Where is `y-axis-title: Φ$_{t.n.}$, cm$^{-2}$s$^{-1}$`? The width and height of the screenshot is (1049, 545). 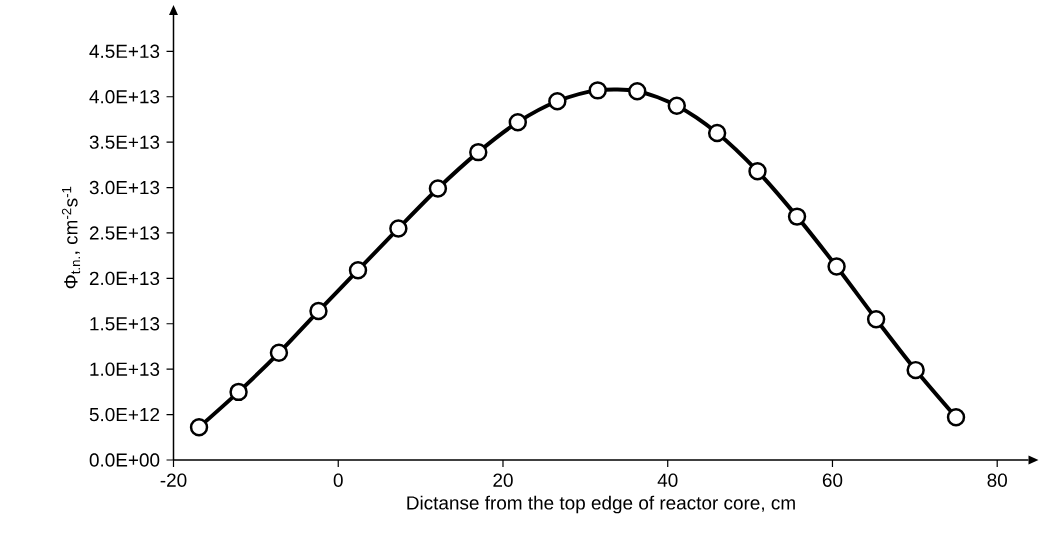 y-axis-title: Φ$_{t.n.}$, cm$^{-2}$s$^{-1}$ is located at coordinates (71, 237).